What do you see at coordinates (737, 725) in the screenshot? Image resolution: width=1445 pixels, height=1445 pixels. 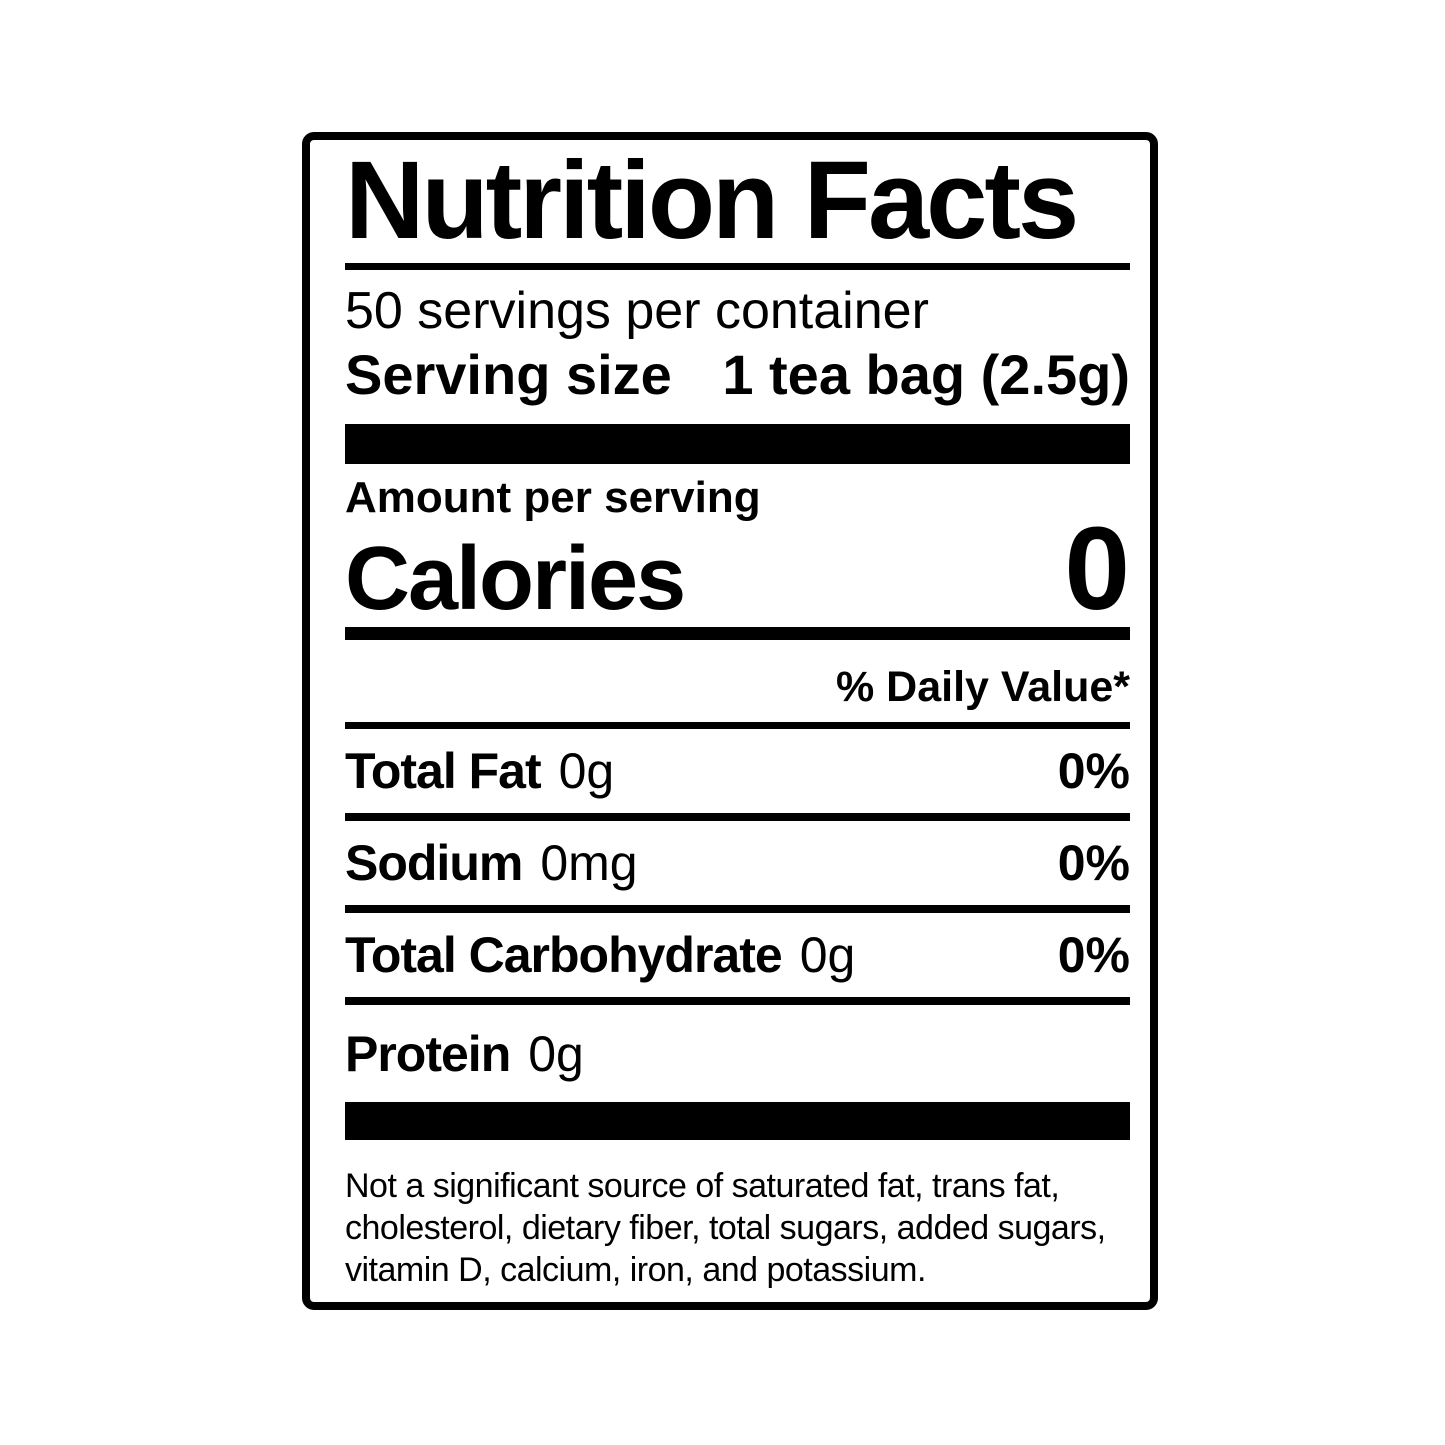 I see `divider-above-nutrients` at bounding box center [737, 725].